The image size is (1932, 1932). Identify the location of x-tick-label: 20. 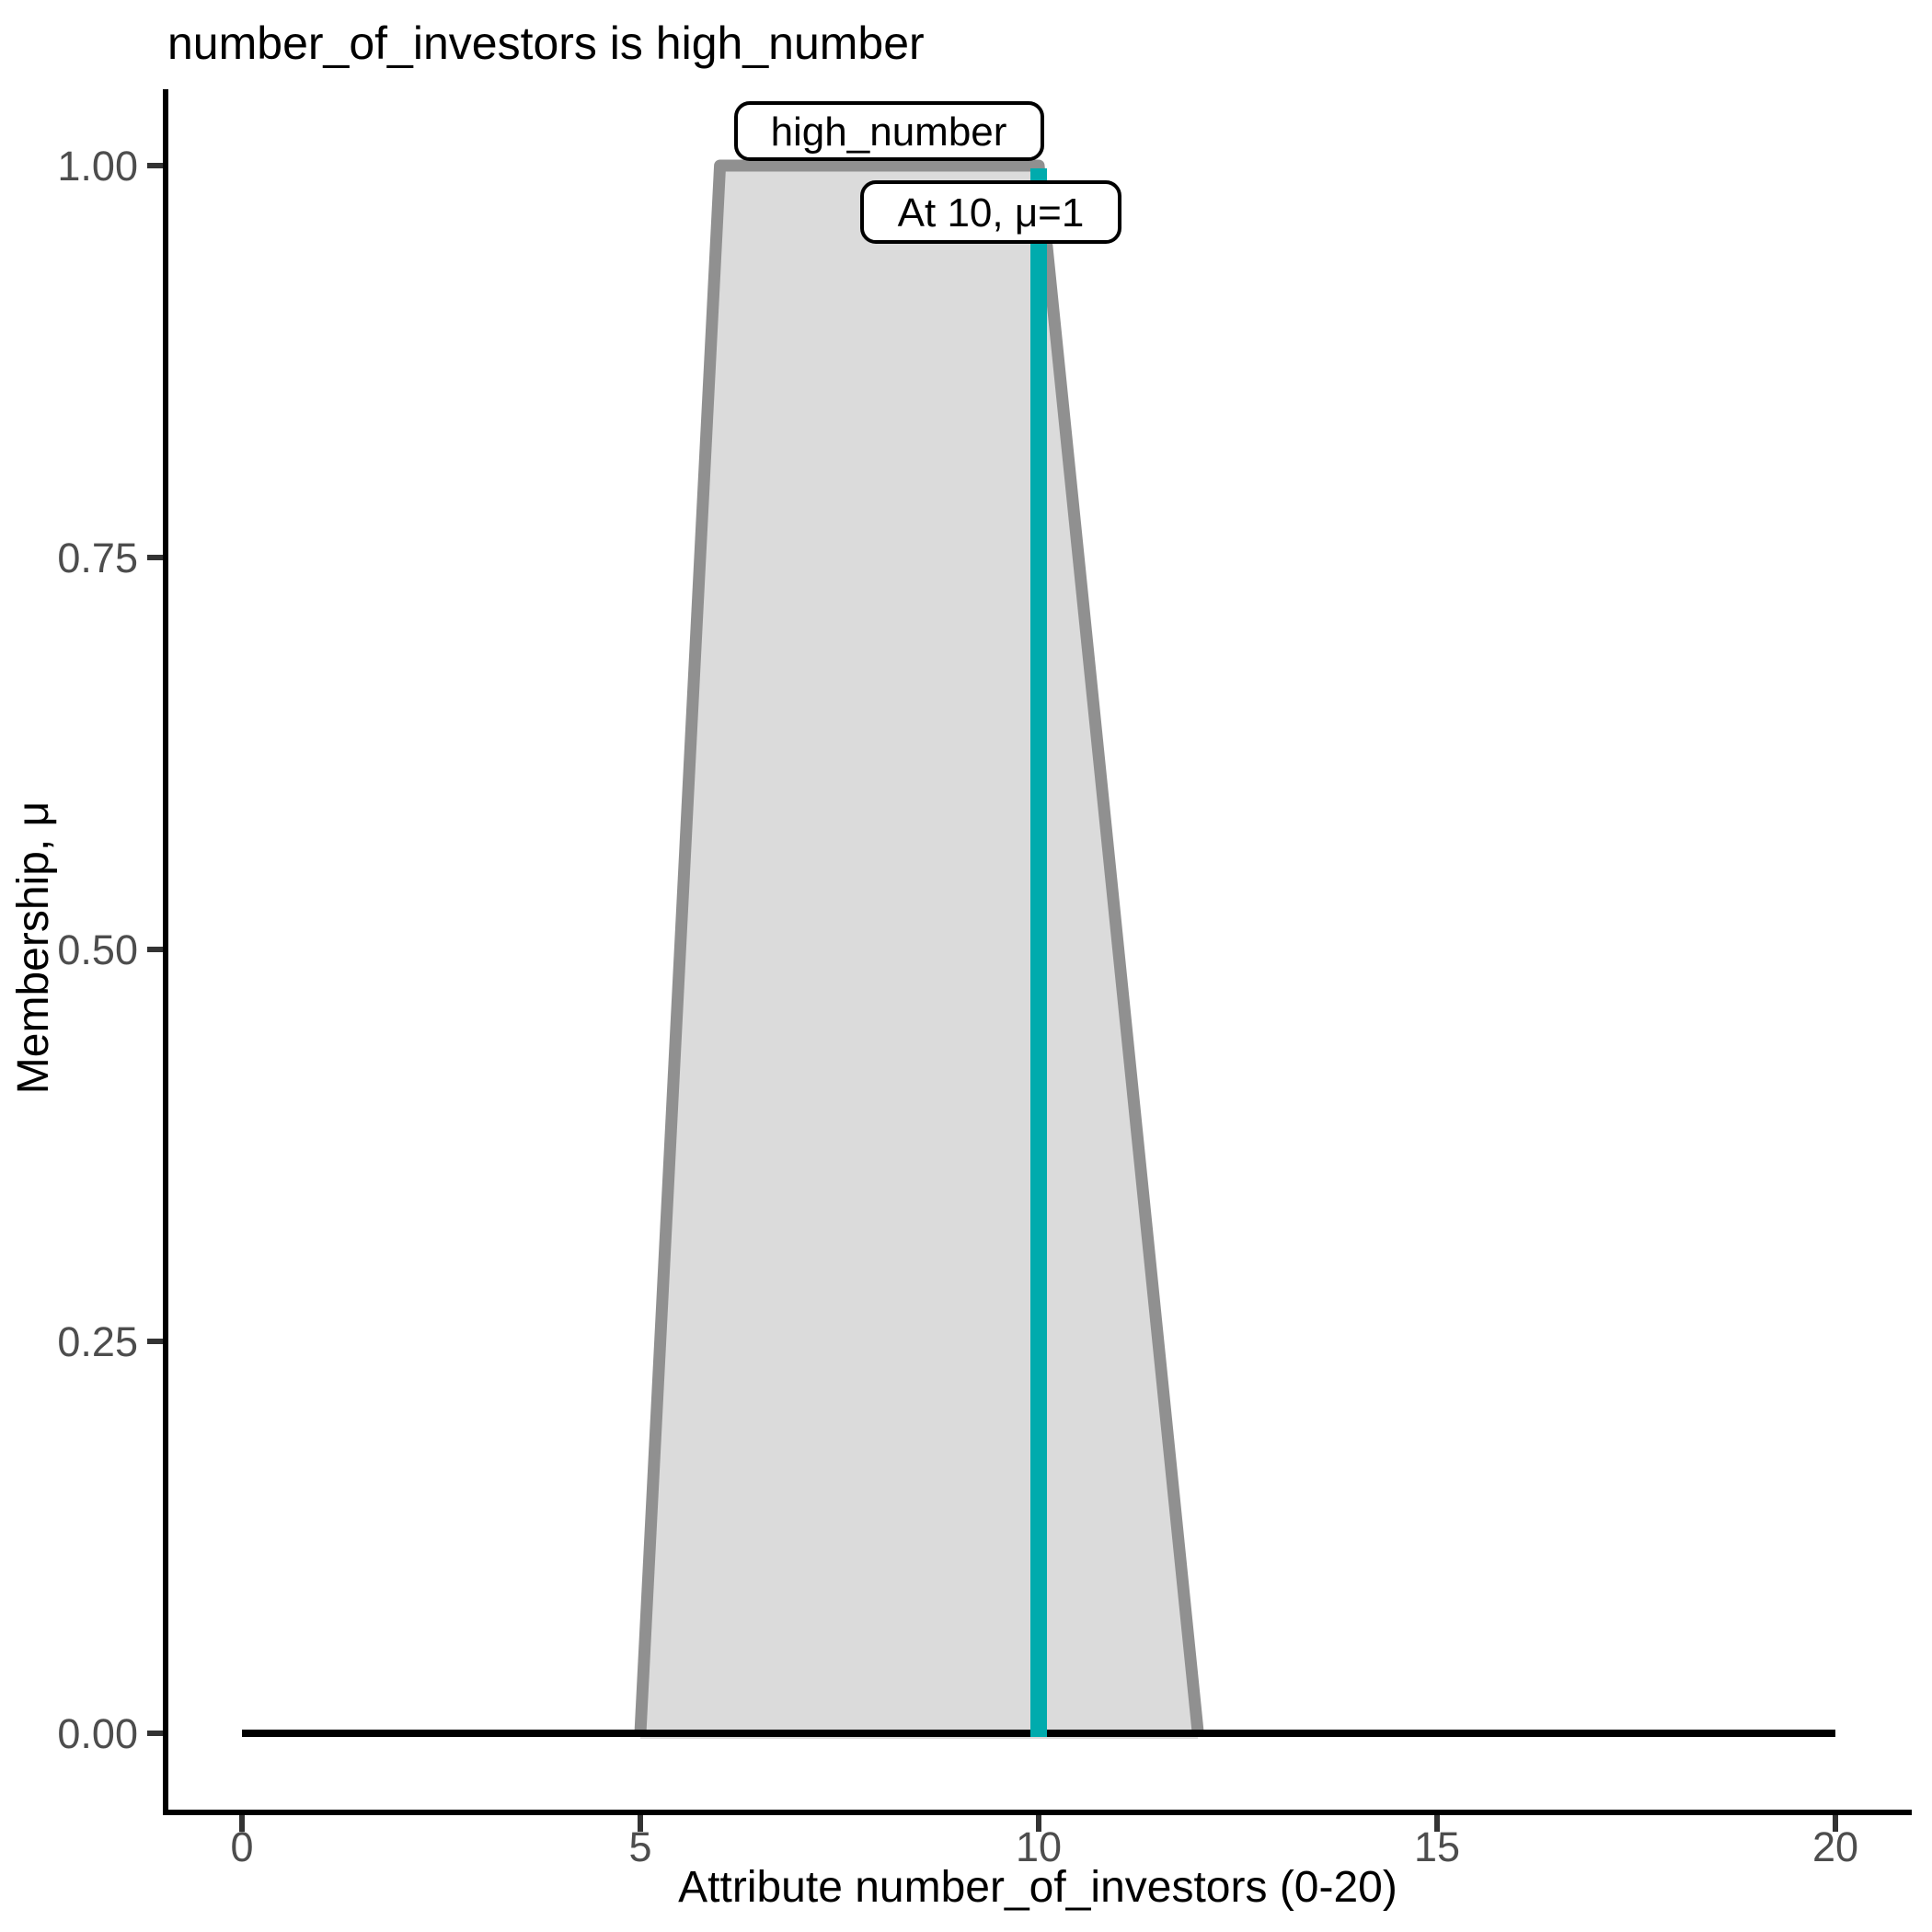
(1835, 1846).